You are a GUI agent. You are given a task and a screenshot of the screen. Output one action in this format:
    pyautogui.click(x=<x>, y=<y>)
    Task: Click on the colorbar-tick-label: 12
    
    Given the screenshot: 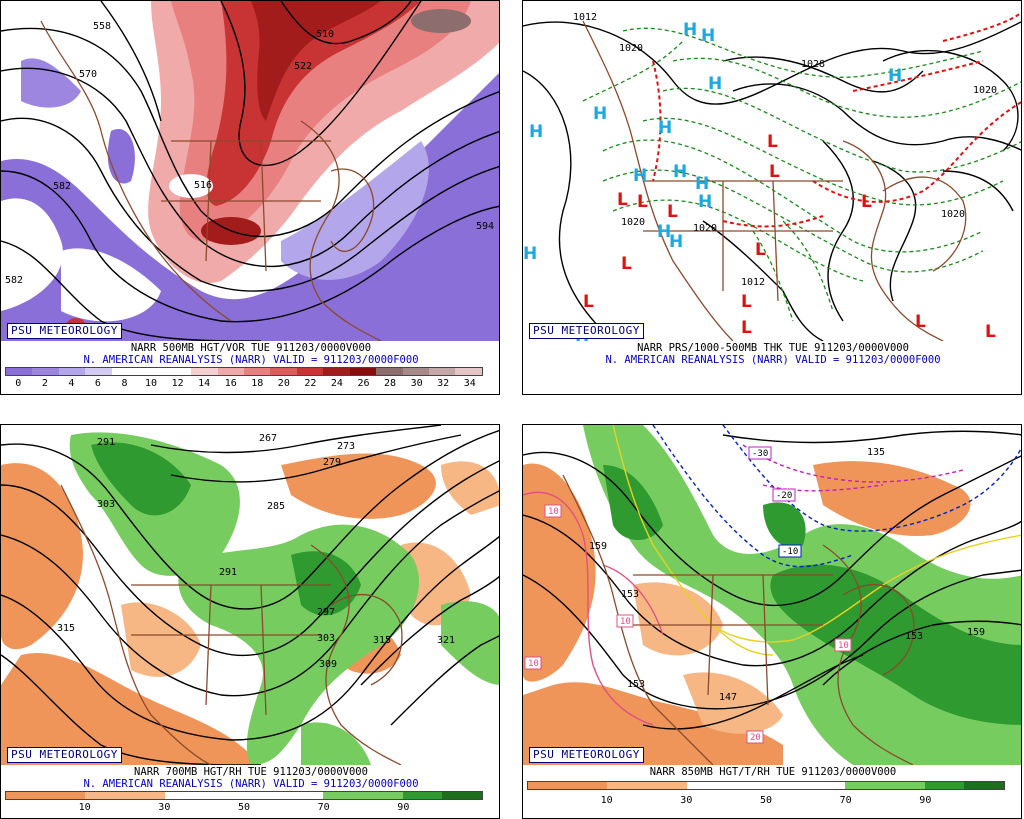 What is the action you would take?
    pyautogui.click(x=177, y=383)
    